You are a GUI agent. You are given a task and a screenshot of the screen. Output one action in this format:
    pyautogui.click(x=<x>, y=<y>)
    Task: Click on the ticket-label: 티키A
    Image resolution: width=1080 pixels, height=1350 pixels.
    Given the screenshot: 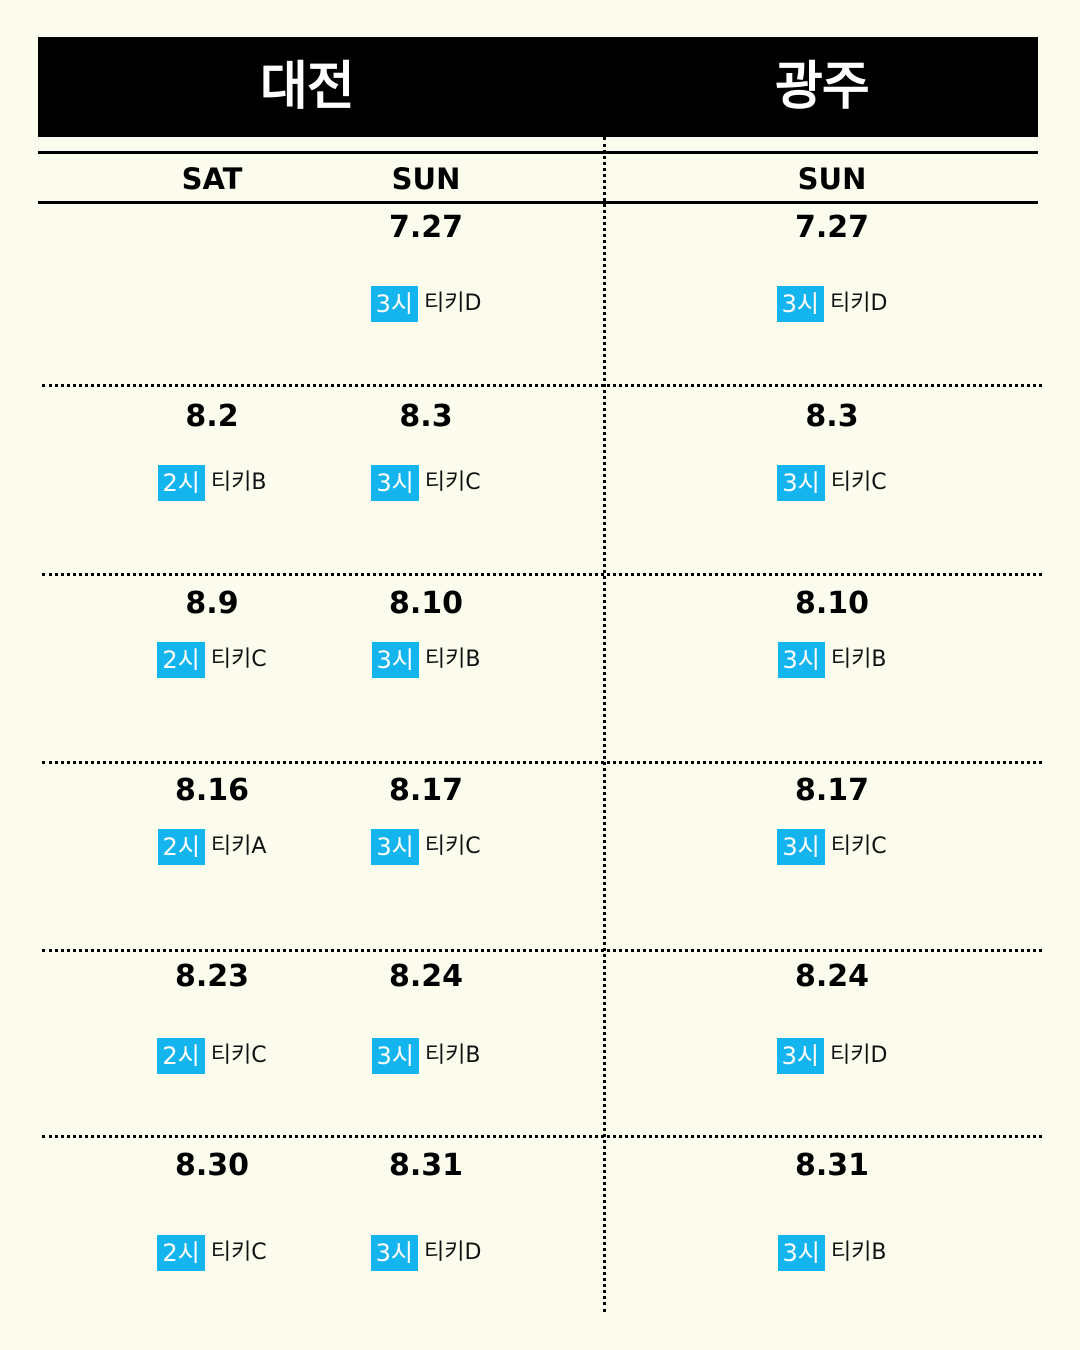 What is the action you would take?
    pyautogui.click(x=238, y=846)
    